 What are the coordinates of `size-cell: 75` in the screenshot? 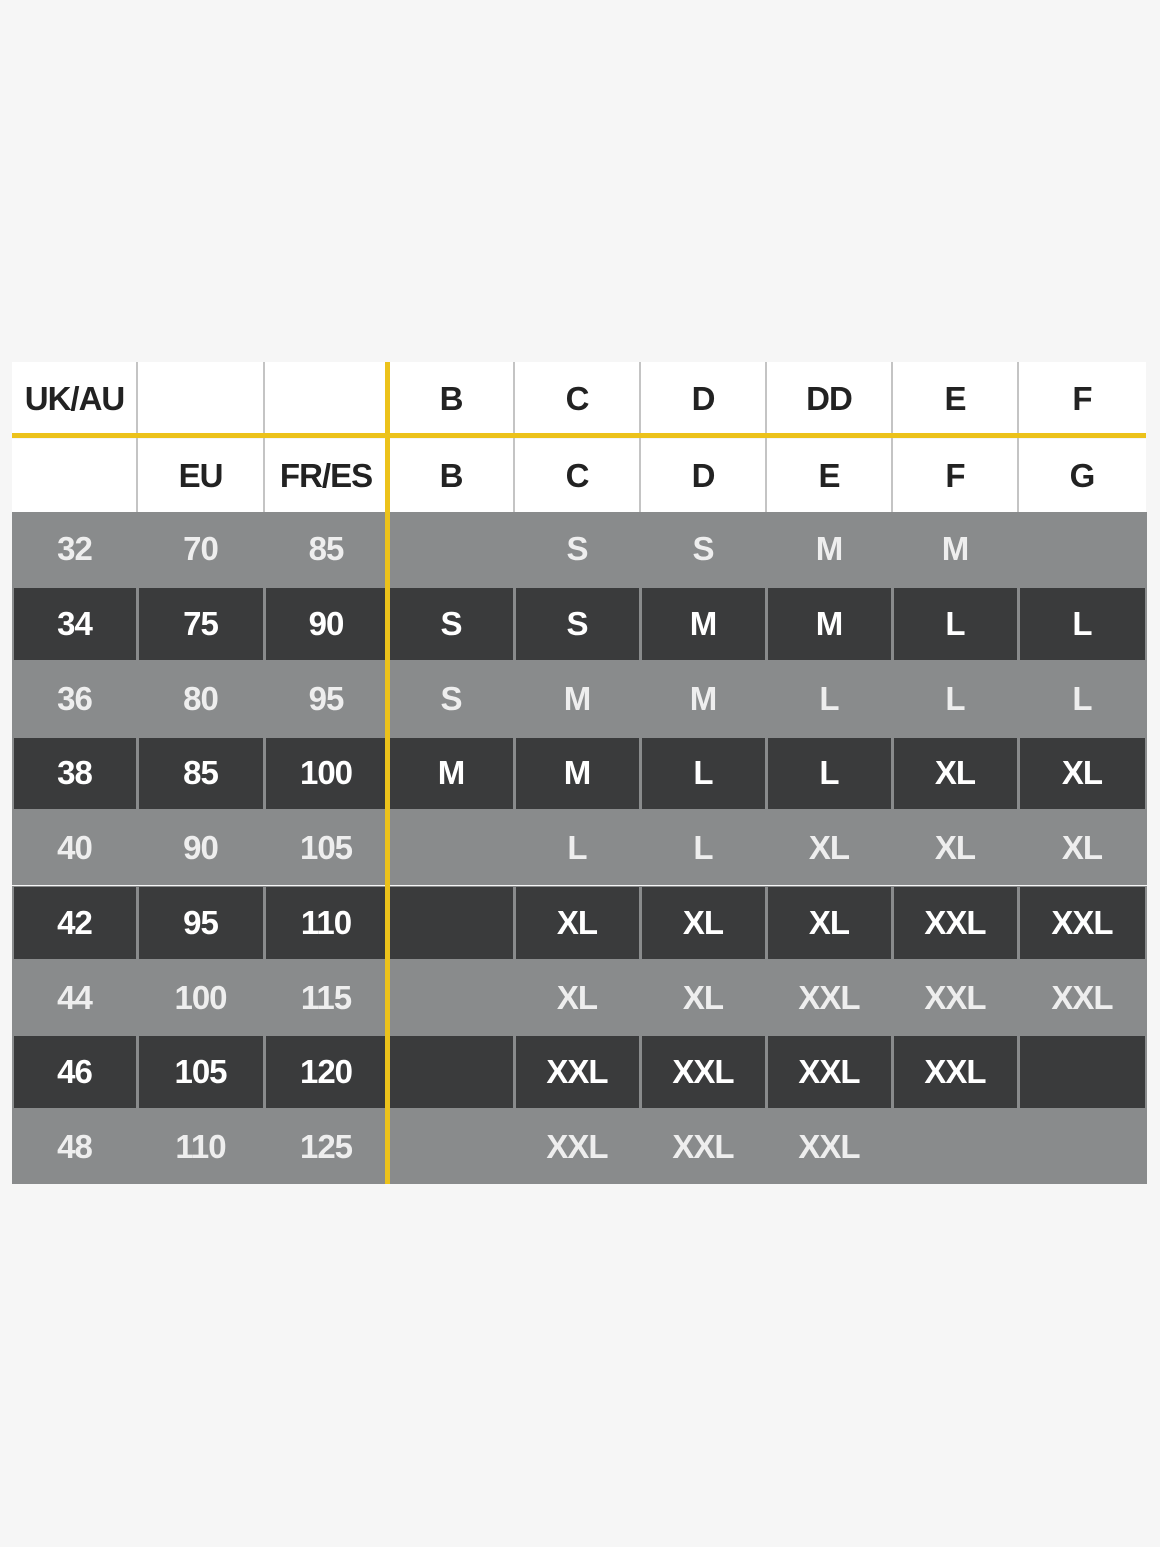 It's located at (200, 624).